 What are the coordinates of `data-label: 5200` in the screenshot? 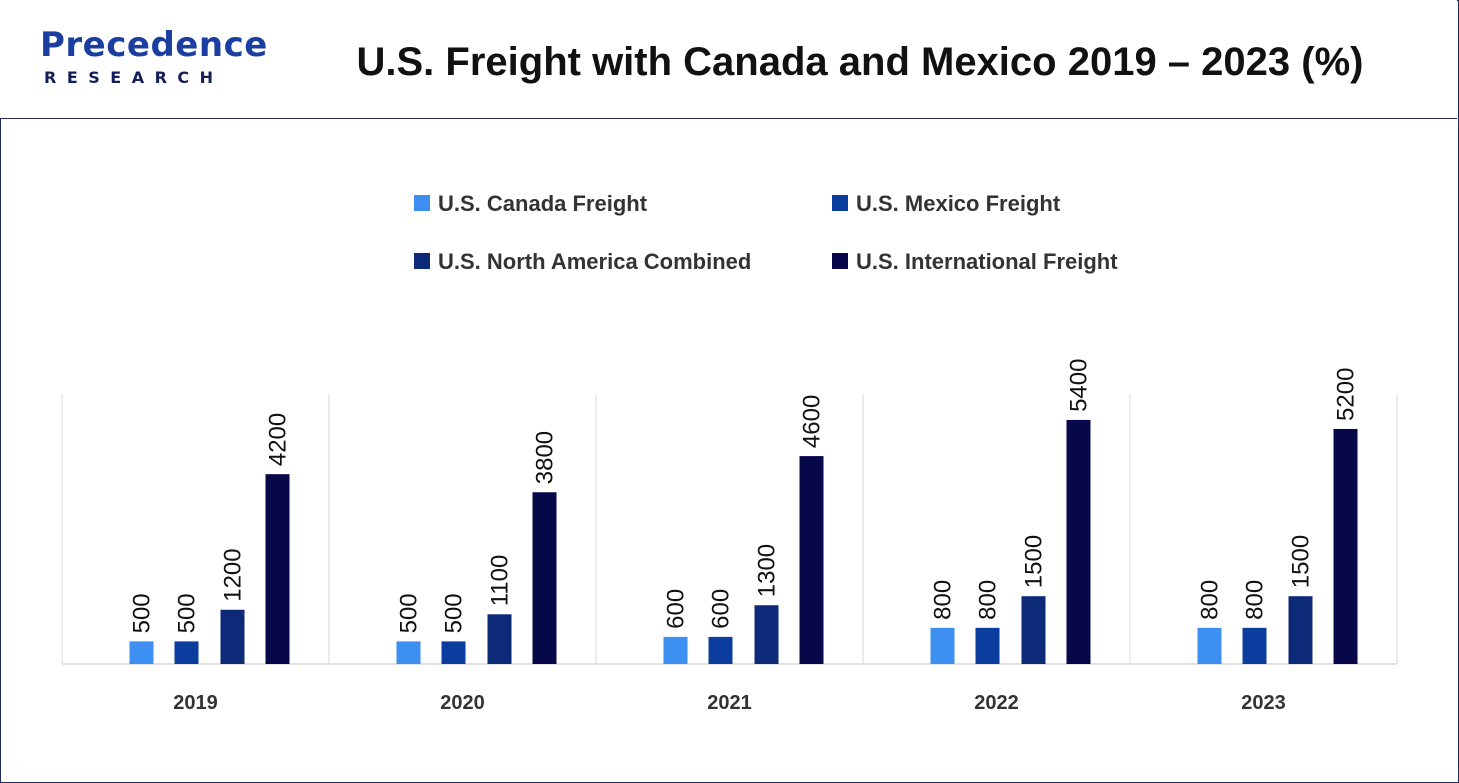 It's located at (1346, 394).